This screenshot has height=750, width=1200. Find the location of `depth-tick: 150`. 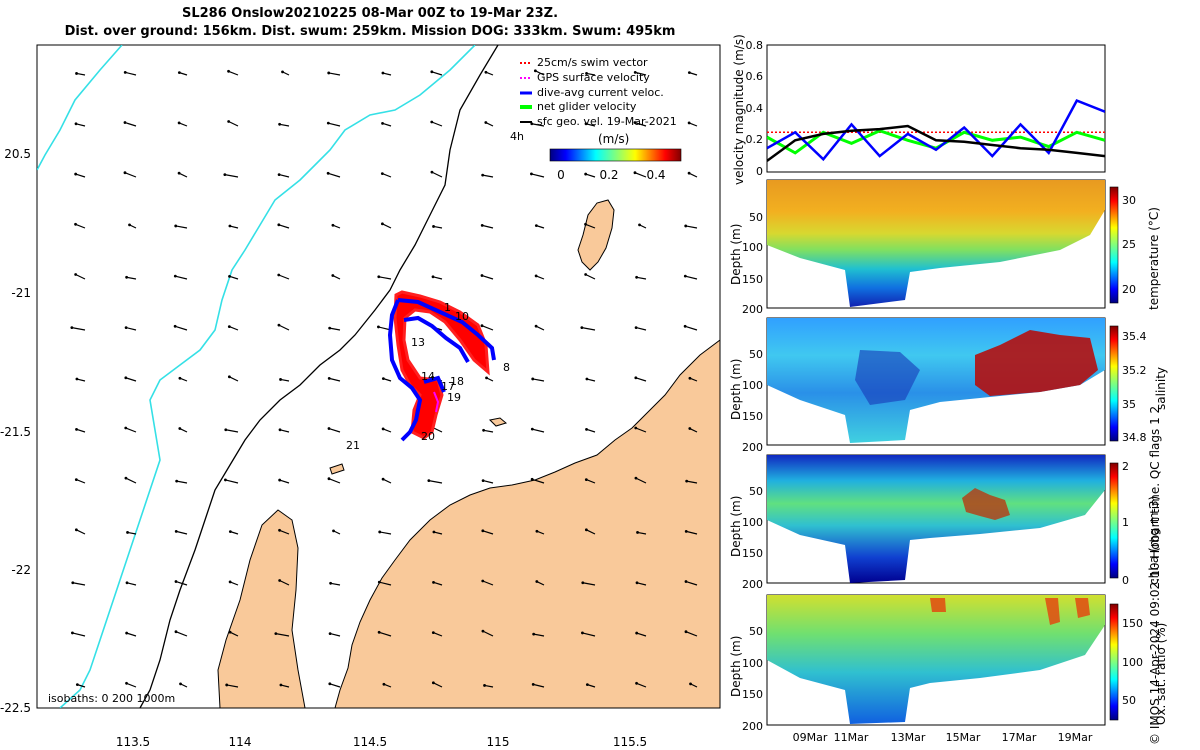

depth-tick: 150 is located at coordinates (752, 416).